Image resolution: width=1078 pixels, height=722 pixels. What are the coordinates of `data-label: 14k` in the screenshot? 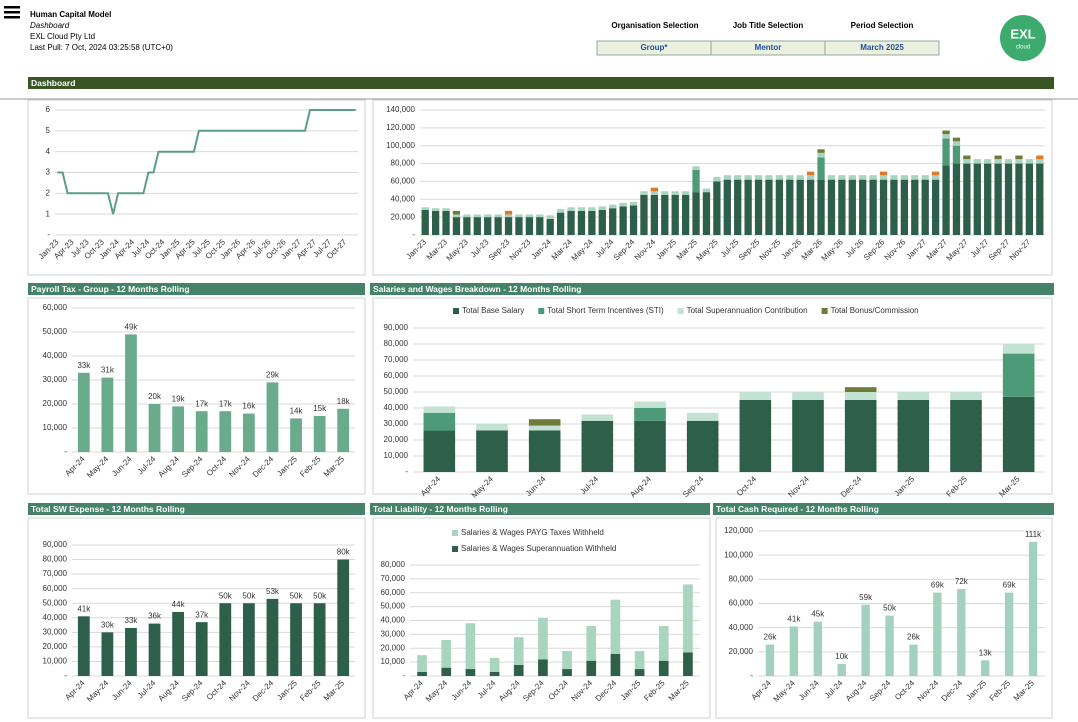 It's located at (297, 411).